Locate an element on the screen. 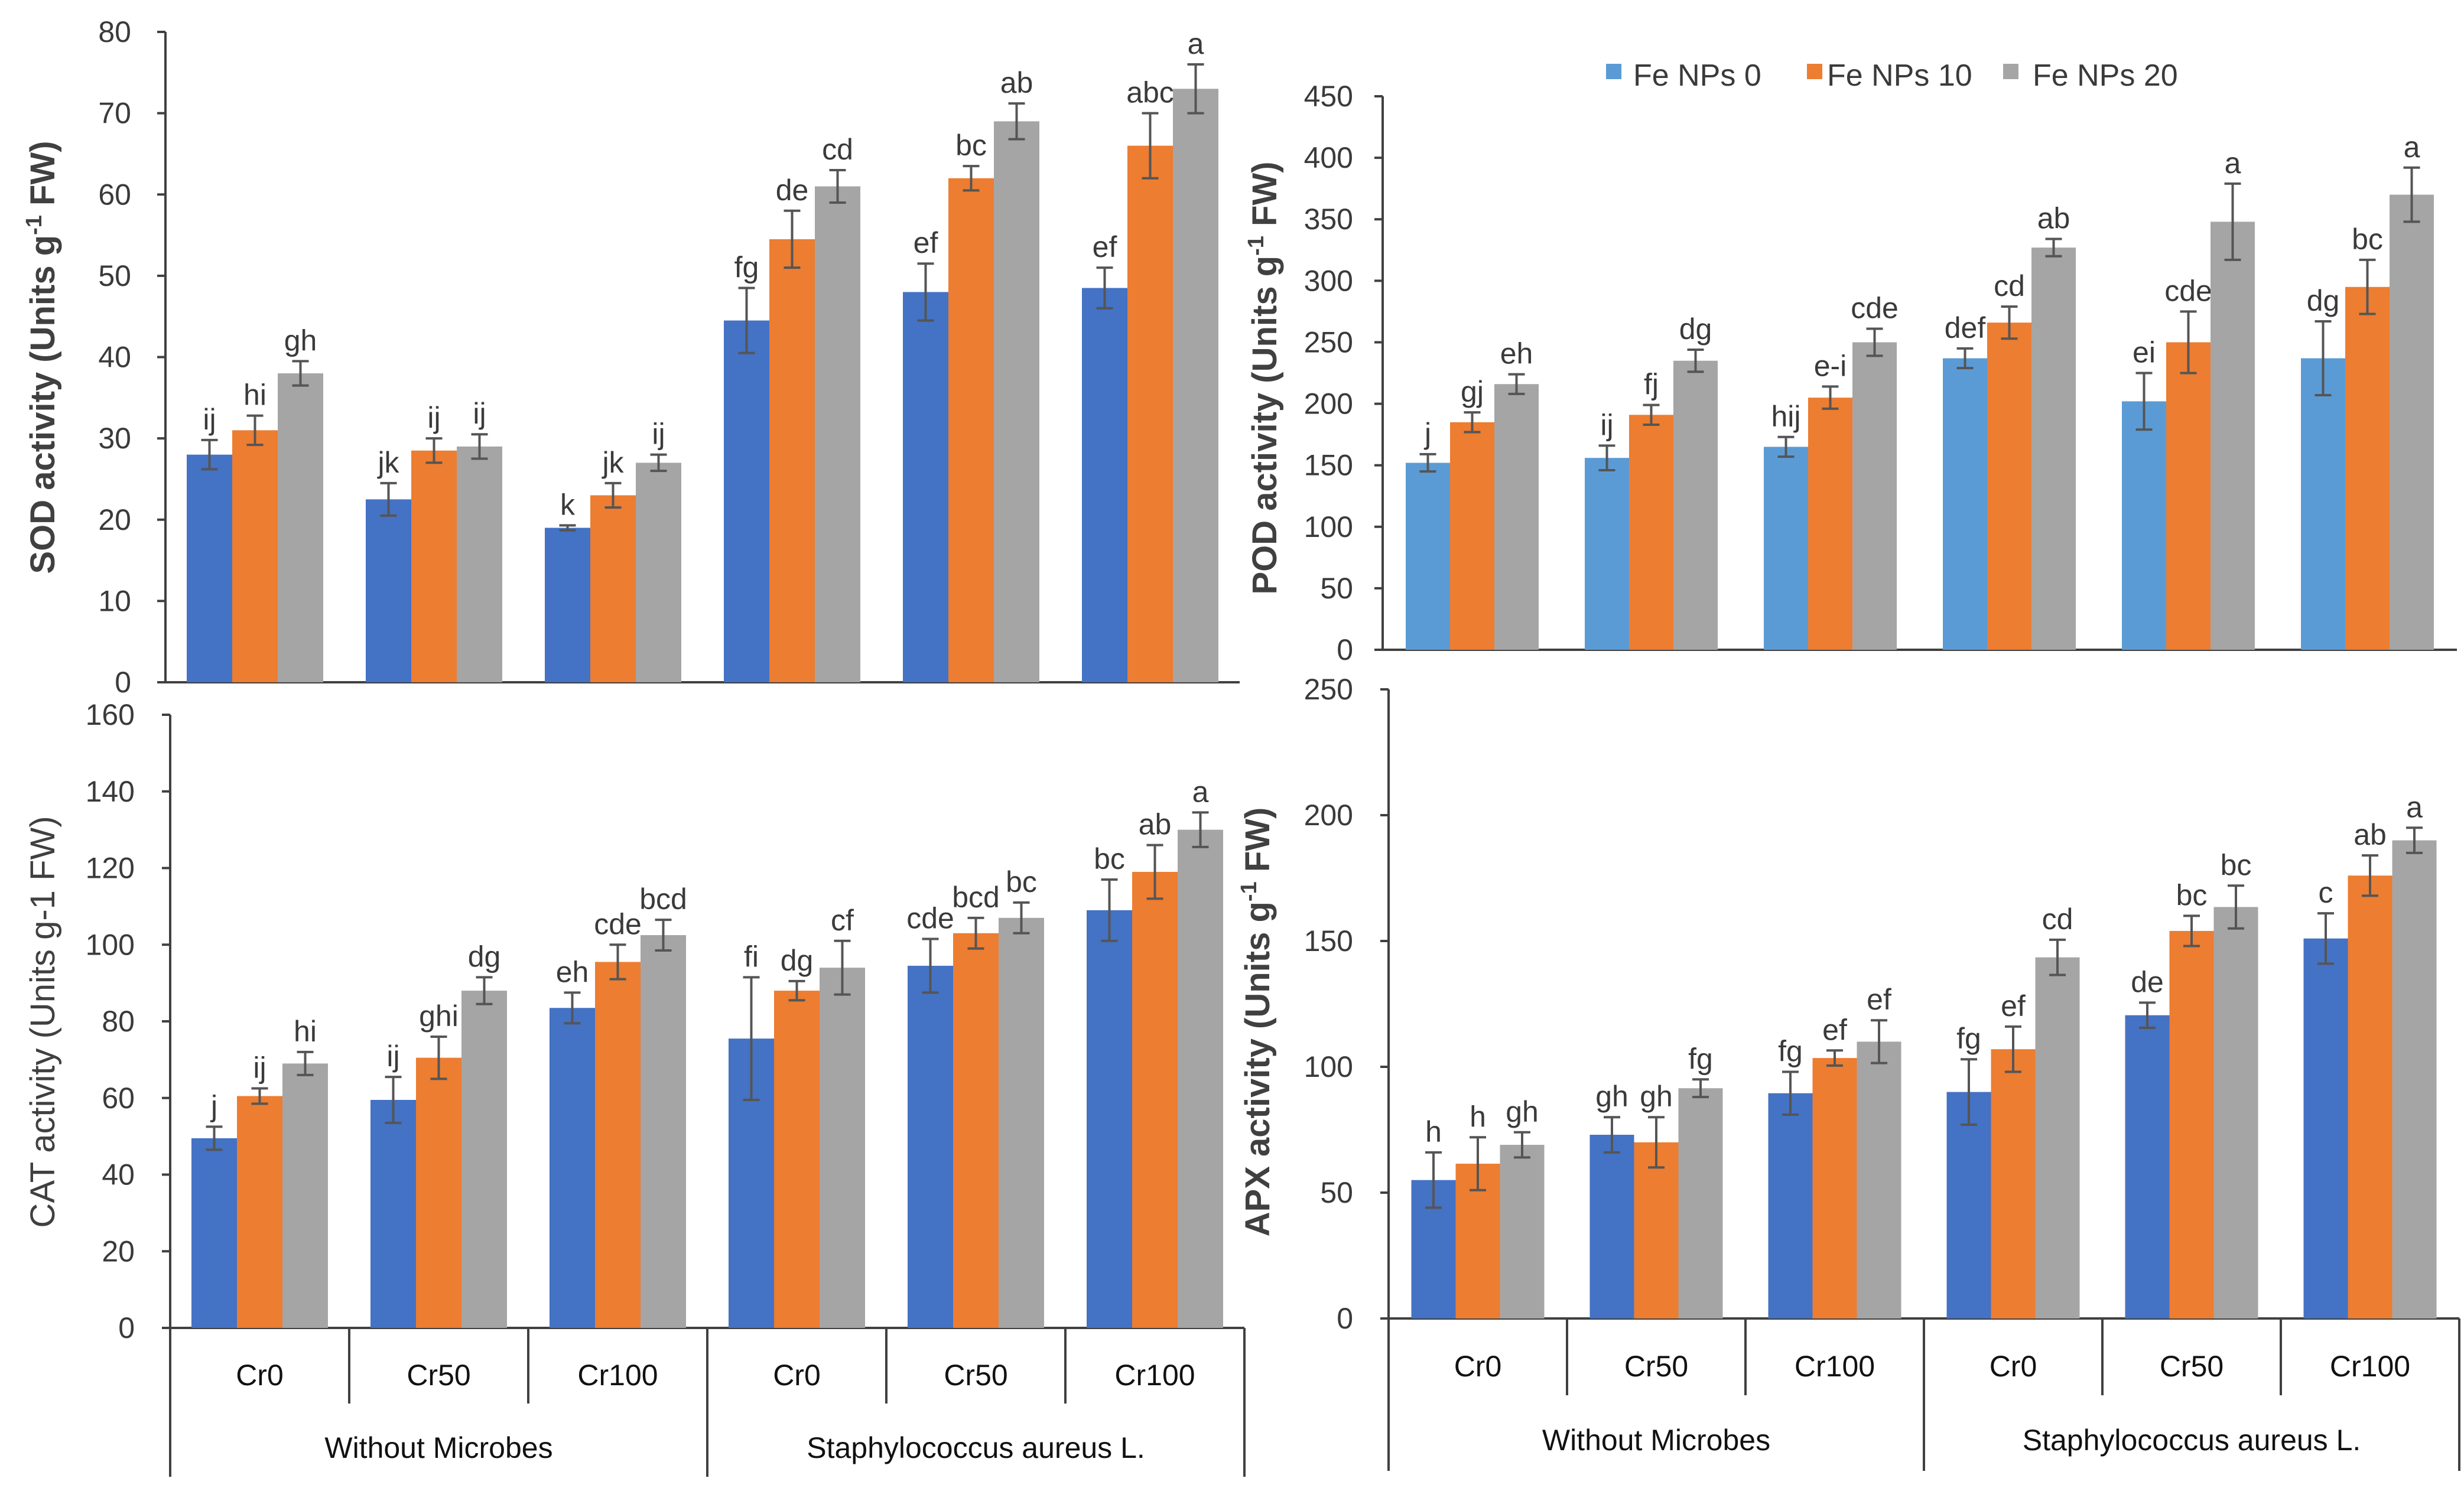 Image resolution: width=2464 pixels, height=1488 pixels. cat-significance-letter: ab is located at coordinates (1155, 824).